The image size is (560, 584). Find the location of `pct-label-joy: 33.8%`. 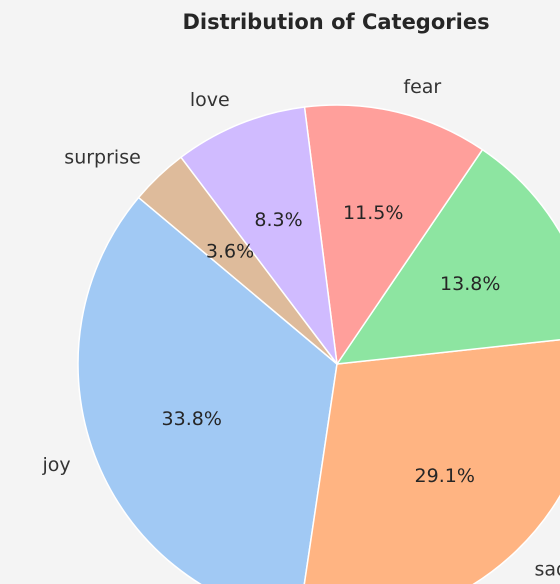

pct-label-joy: 33.8% is located at coordinates (192, 419).